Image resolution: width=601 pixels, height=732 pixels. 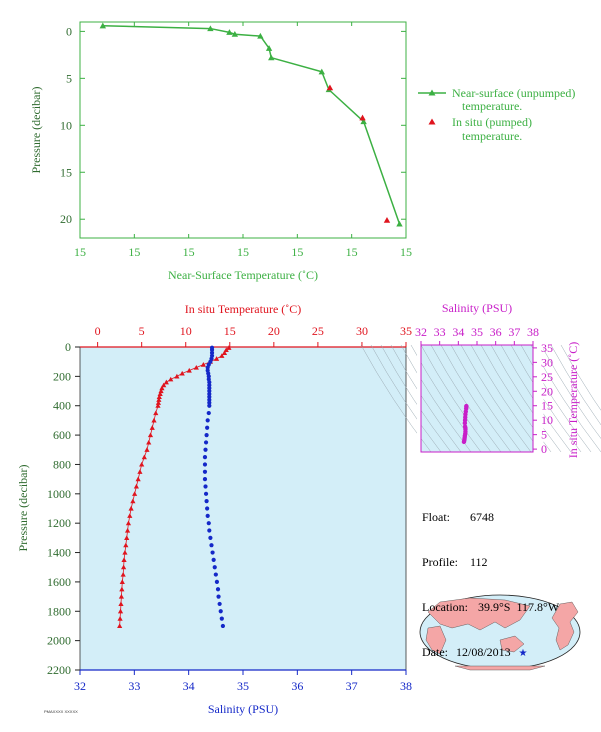 I want to click on ts-series, so click(x=465, y=424).